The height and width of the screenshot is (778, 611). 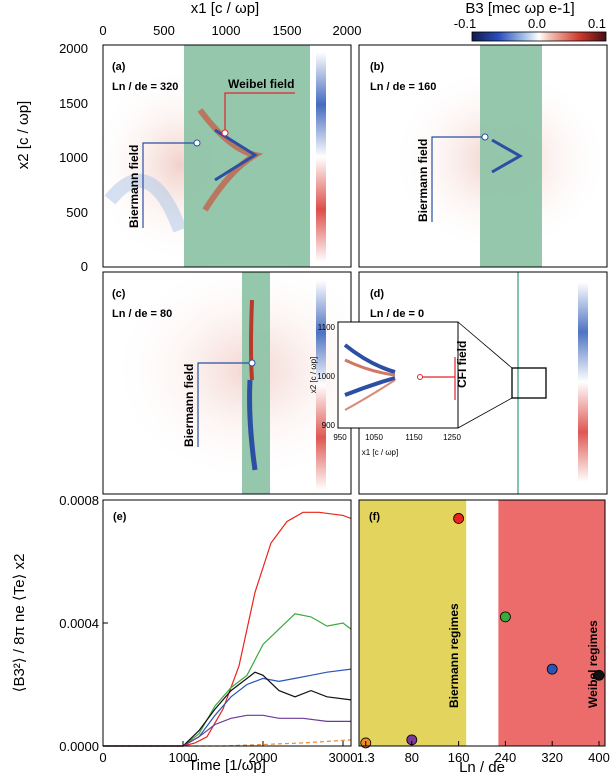 I want to click on x-tick-label: 3000, so click(x=343, y=757).